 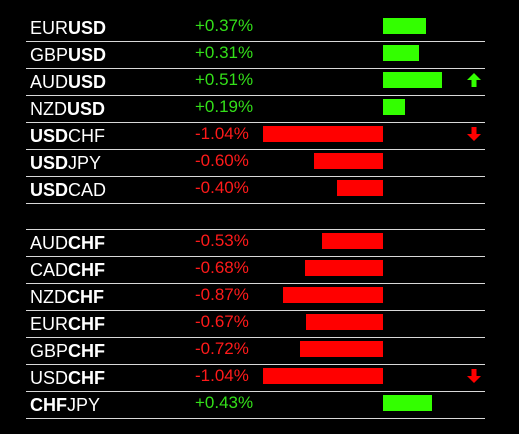 I want to click on change-percent: -0.53%, so click(x=222, y=240).